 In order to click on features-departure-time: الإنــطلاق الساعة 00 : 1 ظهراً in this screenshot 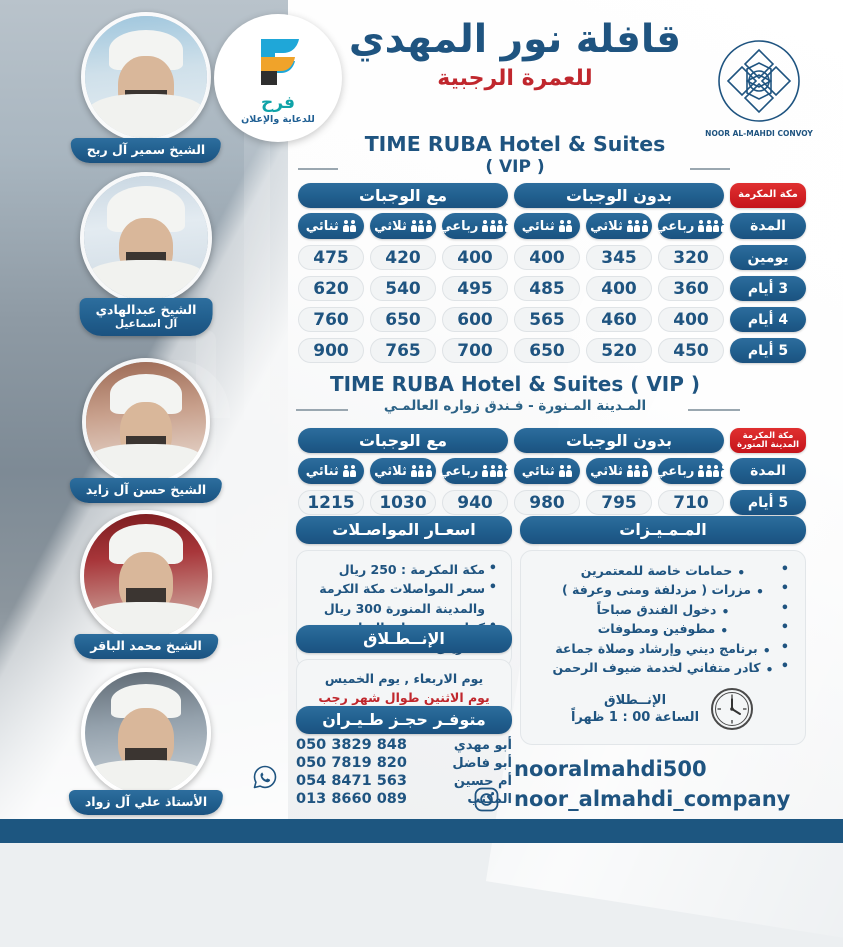, I will do `click(663, 709)`.